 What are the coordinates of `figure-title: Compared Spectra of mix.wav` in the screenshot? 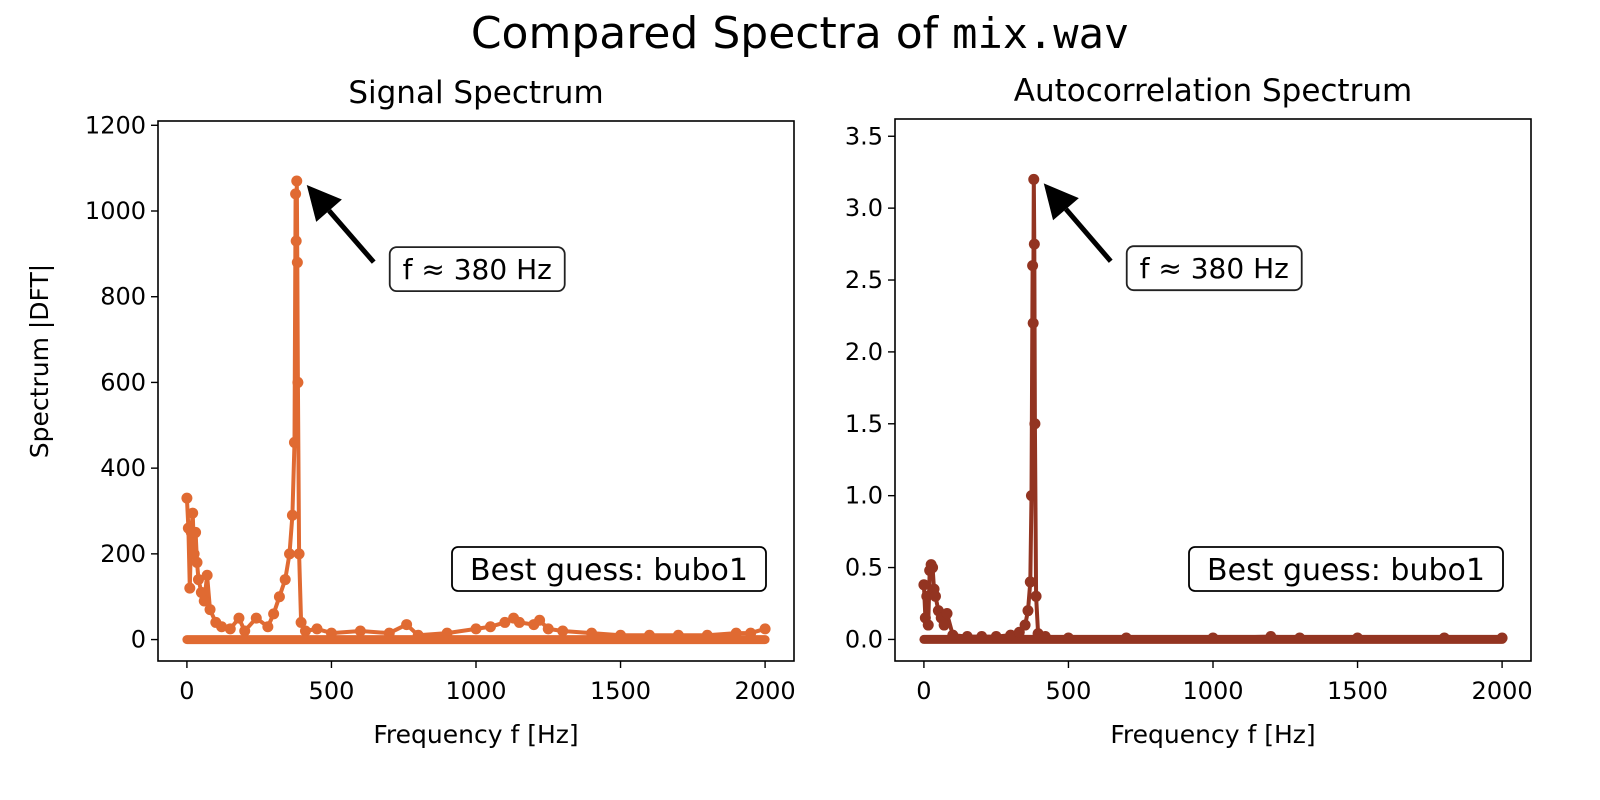 It's located at (800, 33).